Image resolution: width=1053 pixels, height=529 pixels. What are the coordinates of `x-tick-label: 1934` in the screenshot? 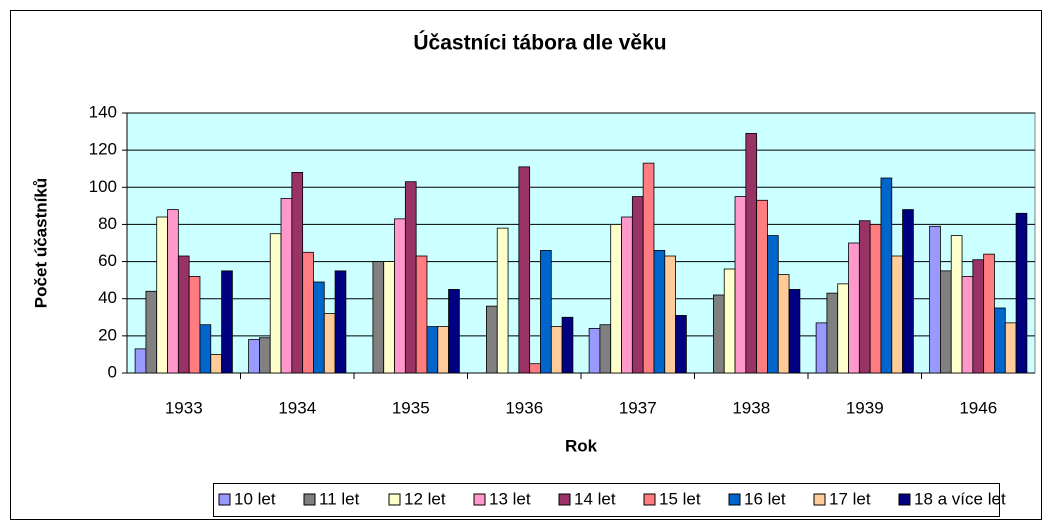 It's located at (297, 407).